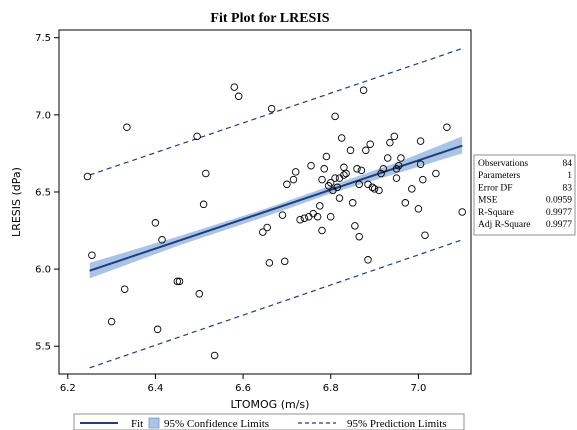 Image resolution: width=577 pixels, height=430 pixels. What do you see at coordinates (488, 201) in the screenshot?
I see `stats-label: MSE` at bounding box center [488, 201].